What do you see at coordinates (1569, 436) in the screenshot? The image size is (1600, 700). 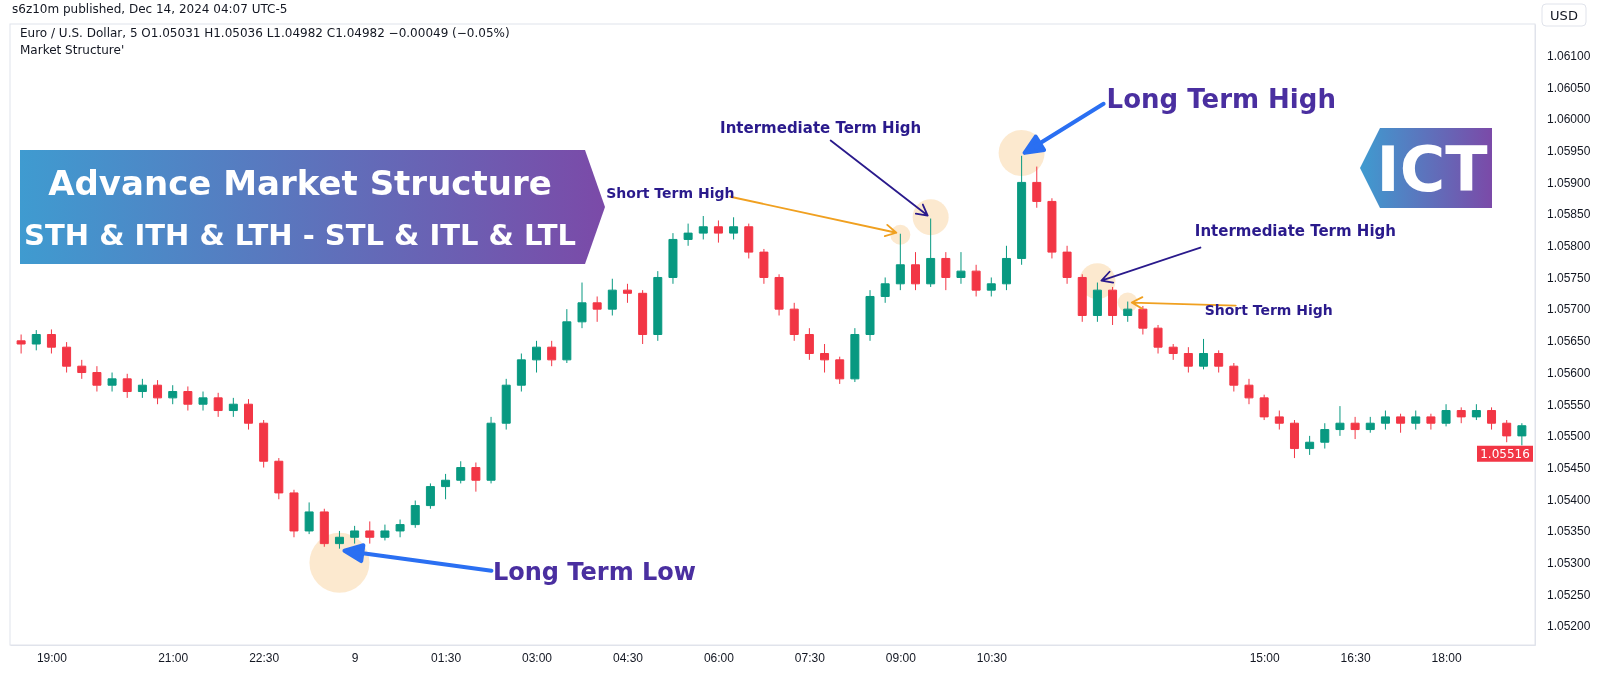 I see `y-tick-label: 1.05500` at bounding box center [1569, 436].